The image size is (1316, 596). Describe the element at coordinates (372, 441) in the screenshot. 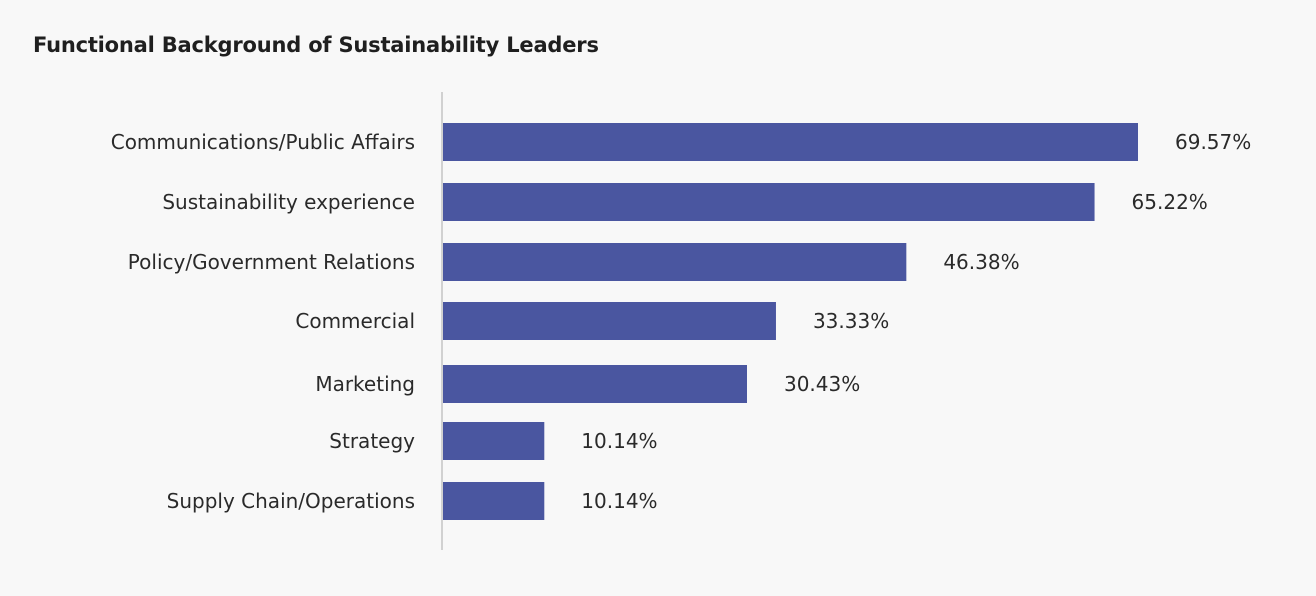

I see `category-label: Strategy` at that location.